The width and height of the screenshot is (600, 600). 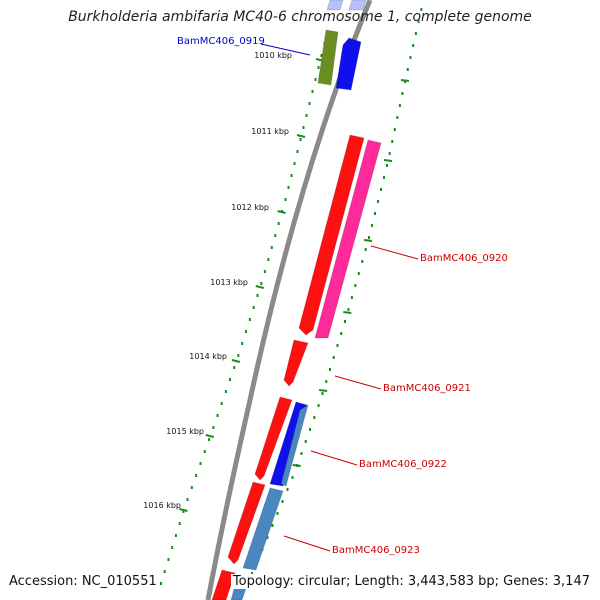 I want to click on gene-arrow-olive, so click(x=328, y=57).